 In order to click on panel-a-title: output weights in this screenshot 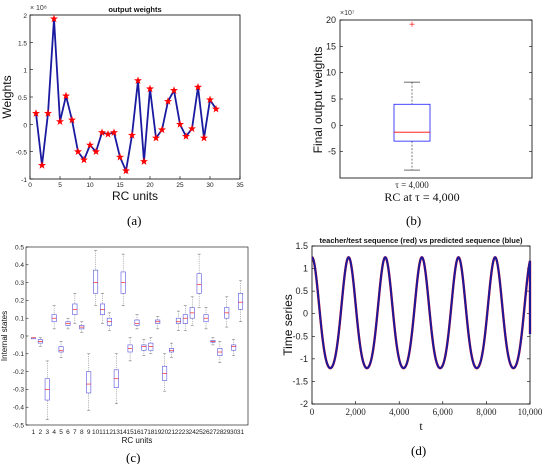, I will do `click(134, 9)`.